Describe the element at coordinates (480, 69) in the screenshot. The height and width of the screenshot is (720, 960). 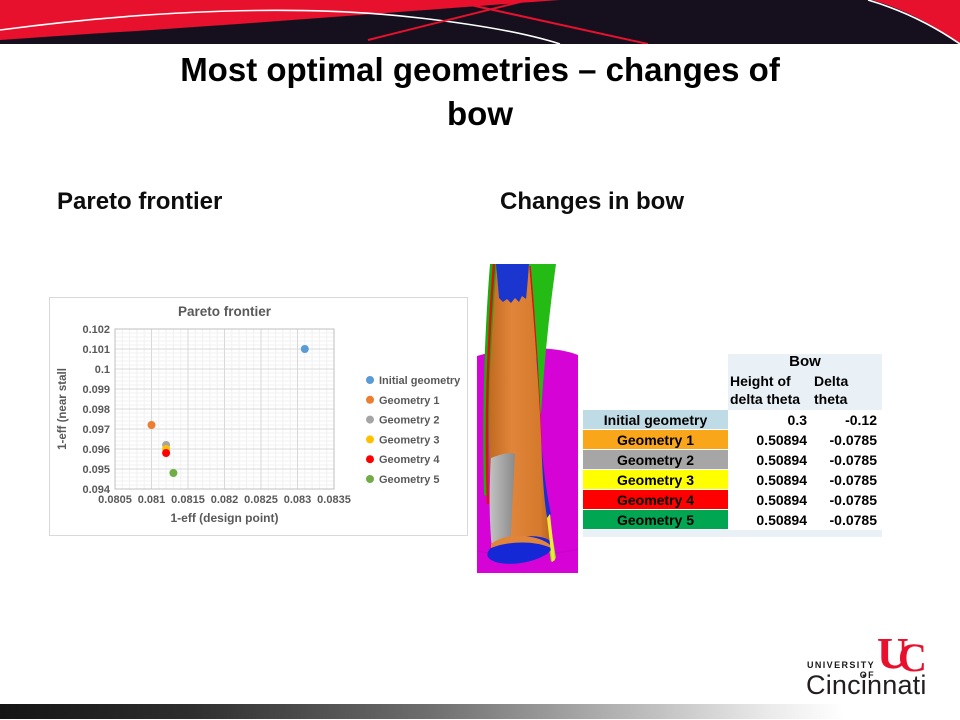
I see `slide-title-line1: Most optimal geometries – changes of` at that location.